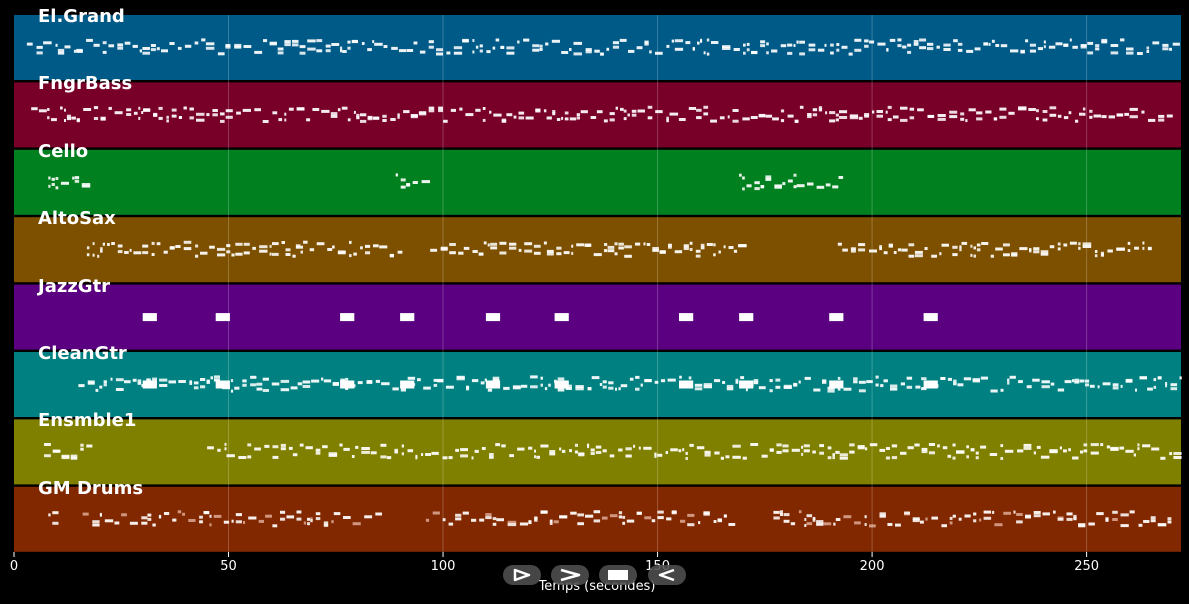 Image resolution: width=1189 pixels, height=604 pixels. Describe the element at coordinates (522, 575) in the screenshot. I see `play-button` at that location.